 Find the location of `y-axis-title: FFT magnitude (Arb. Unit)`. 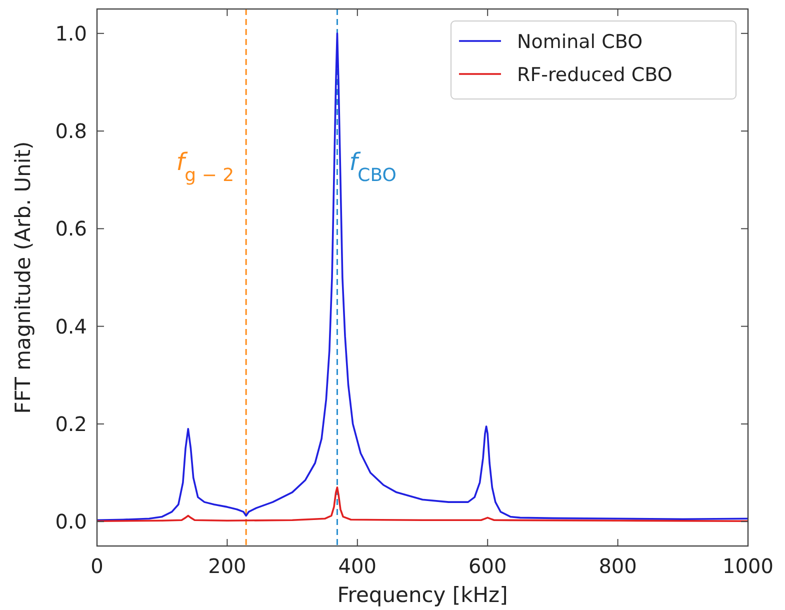

y-axis-title: FFT magnitude (Arb. Unit) is located at coordinates (23, 277).